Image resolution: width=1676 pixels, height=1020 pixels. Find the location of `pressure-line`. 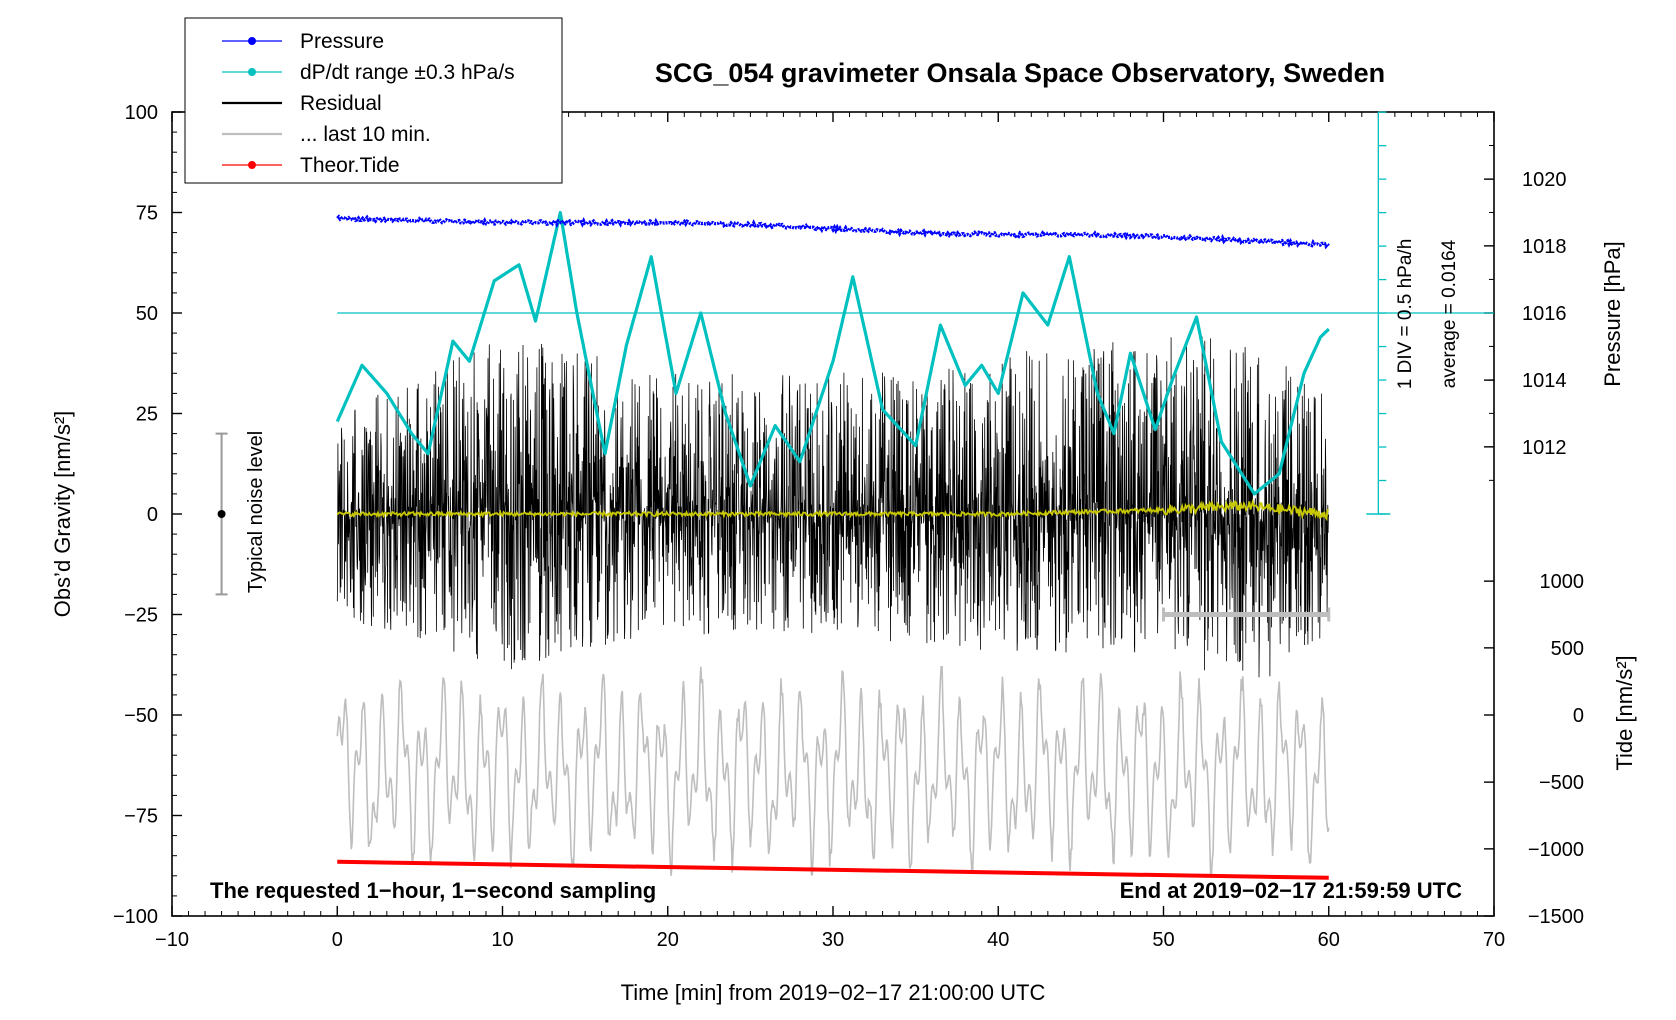

pressure-line is located at coordinates (833, 231).